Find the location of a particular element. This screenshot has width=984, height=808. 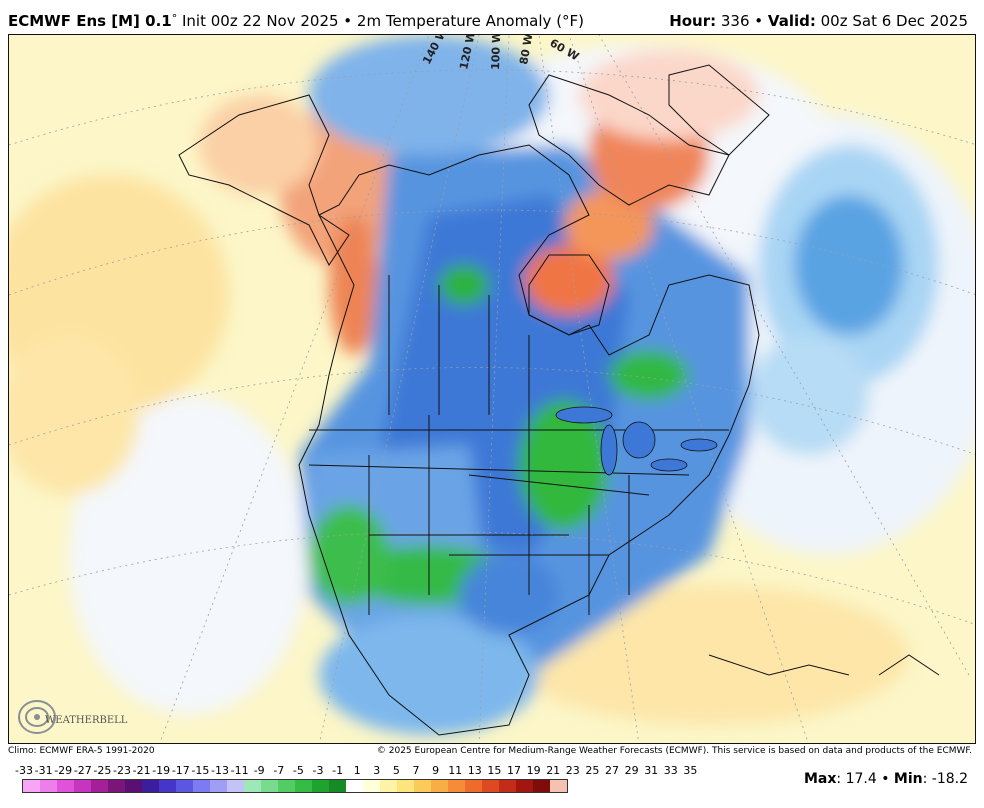

colorbar-tick-label: 11 is located at coordinates (455, 770).